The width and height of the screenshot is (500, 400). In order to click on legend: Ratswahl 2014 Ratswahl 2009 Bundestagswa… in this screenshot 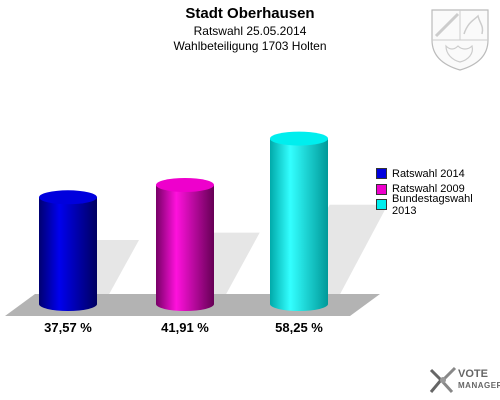, I will do `click(438, 191)`.